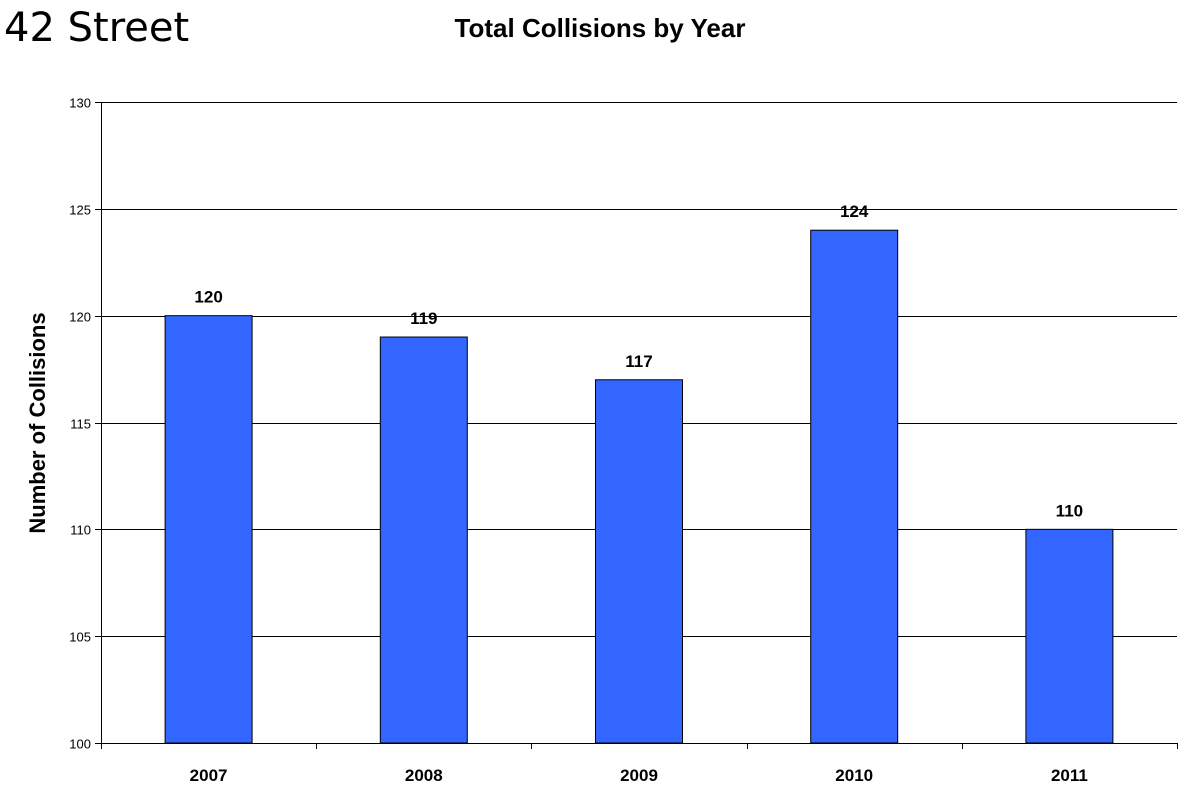 The width and height of the screenshot is (1178, 785). What do you see at coordinates (854, 775) in the screenshot?
I see `x-tick-label: 2010` at bounding box center [854, 775].